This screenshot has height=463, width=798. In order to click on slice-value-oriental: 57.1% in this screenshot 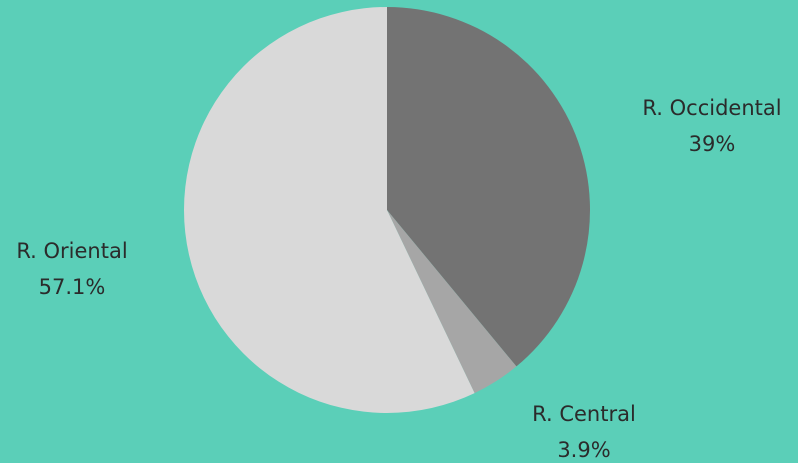, I will do `click(72, 287)`.